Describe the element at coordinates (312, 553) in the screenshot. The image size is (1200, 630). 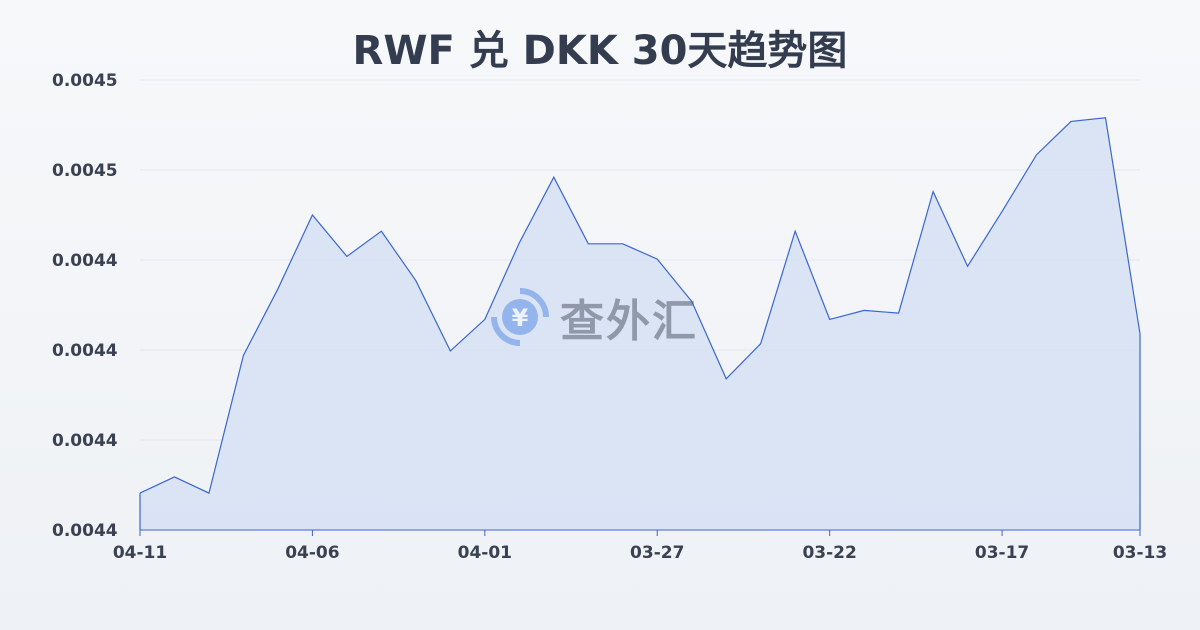
I see `x-tick-label: 04-06` at that location.